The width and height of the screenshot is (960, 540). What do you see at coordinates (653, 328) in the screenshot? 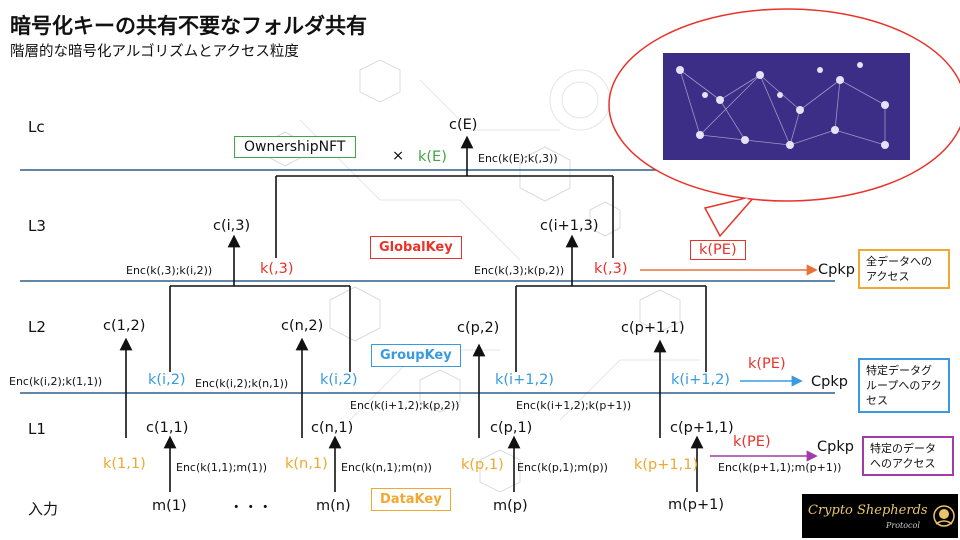
I see `node-cp12: c(p+1,1)` at bounding box center [653, 328].